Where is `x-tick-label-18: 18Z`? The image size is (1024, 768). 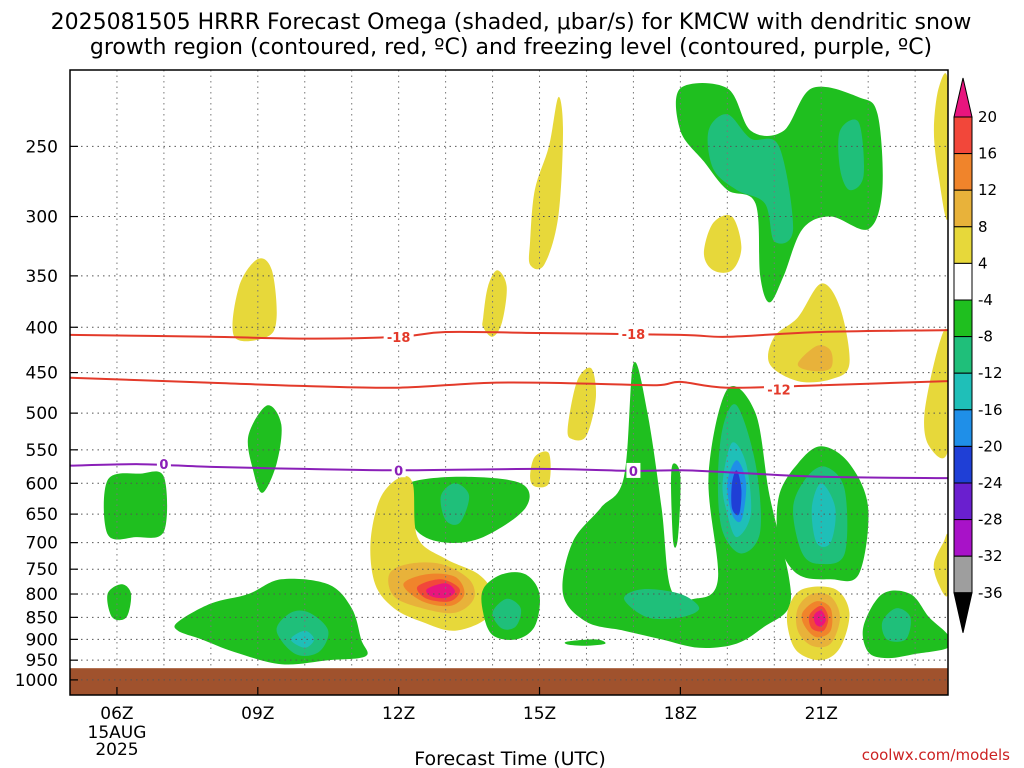
x-tick-label-18: 18Z is located at coordinates (680, 714).